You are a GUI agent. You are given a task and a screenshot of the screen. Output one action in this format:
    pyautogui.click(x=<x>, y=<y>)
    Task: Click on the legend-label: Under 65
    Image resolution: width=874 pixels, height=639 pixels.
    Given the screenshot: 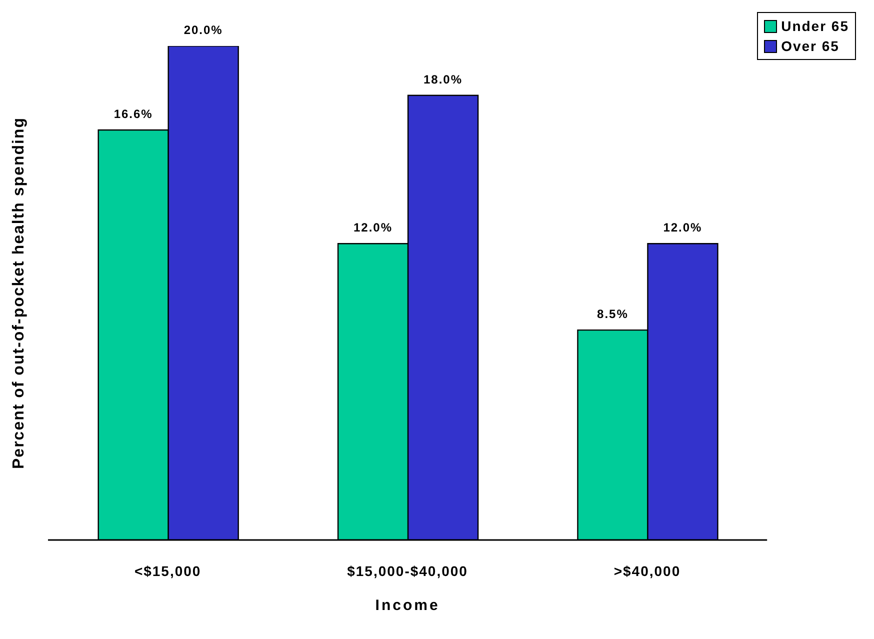 What is the action you would take?
    pyautogui.click(x=815, y=26)
    